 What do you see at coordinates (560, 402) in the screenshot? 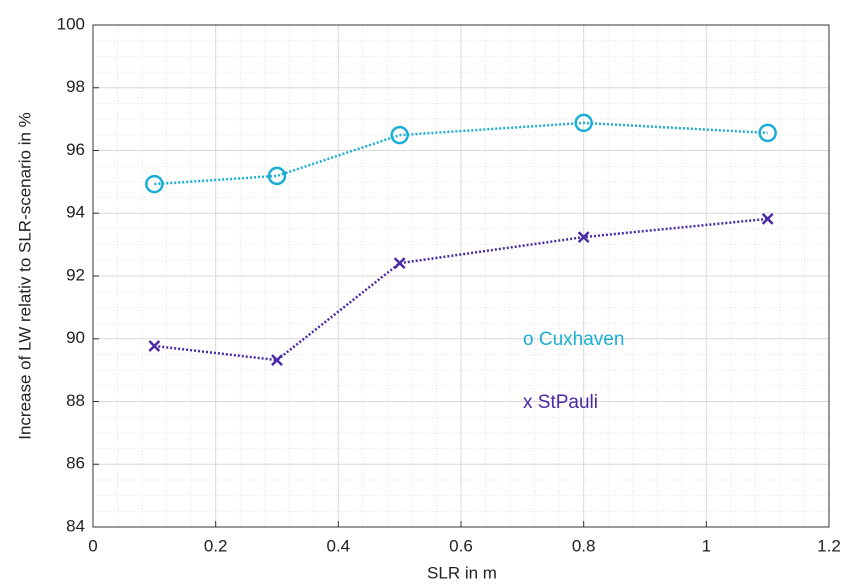
I see `legend-annotation: x StPauli` at bounding box center [560, 402].